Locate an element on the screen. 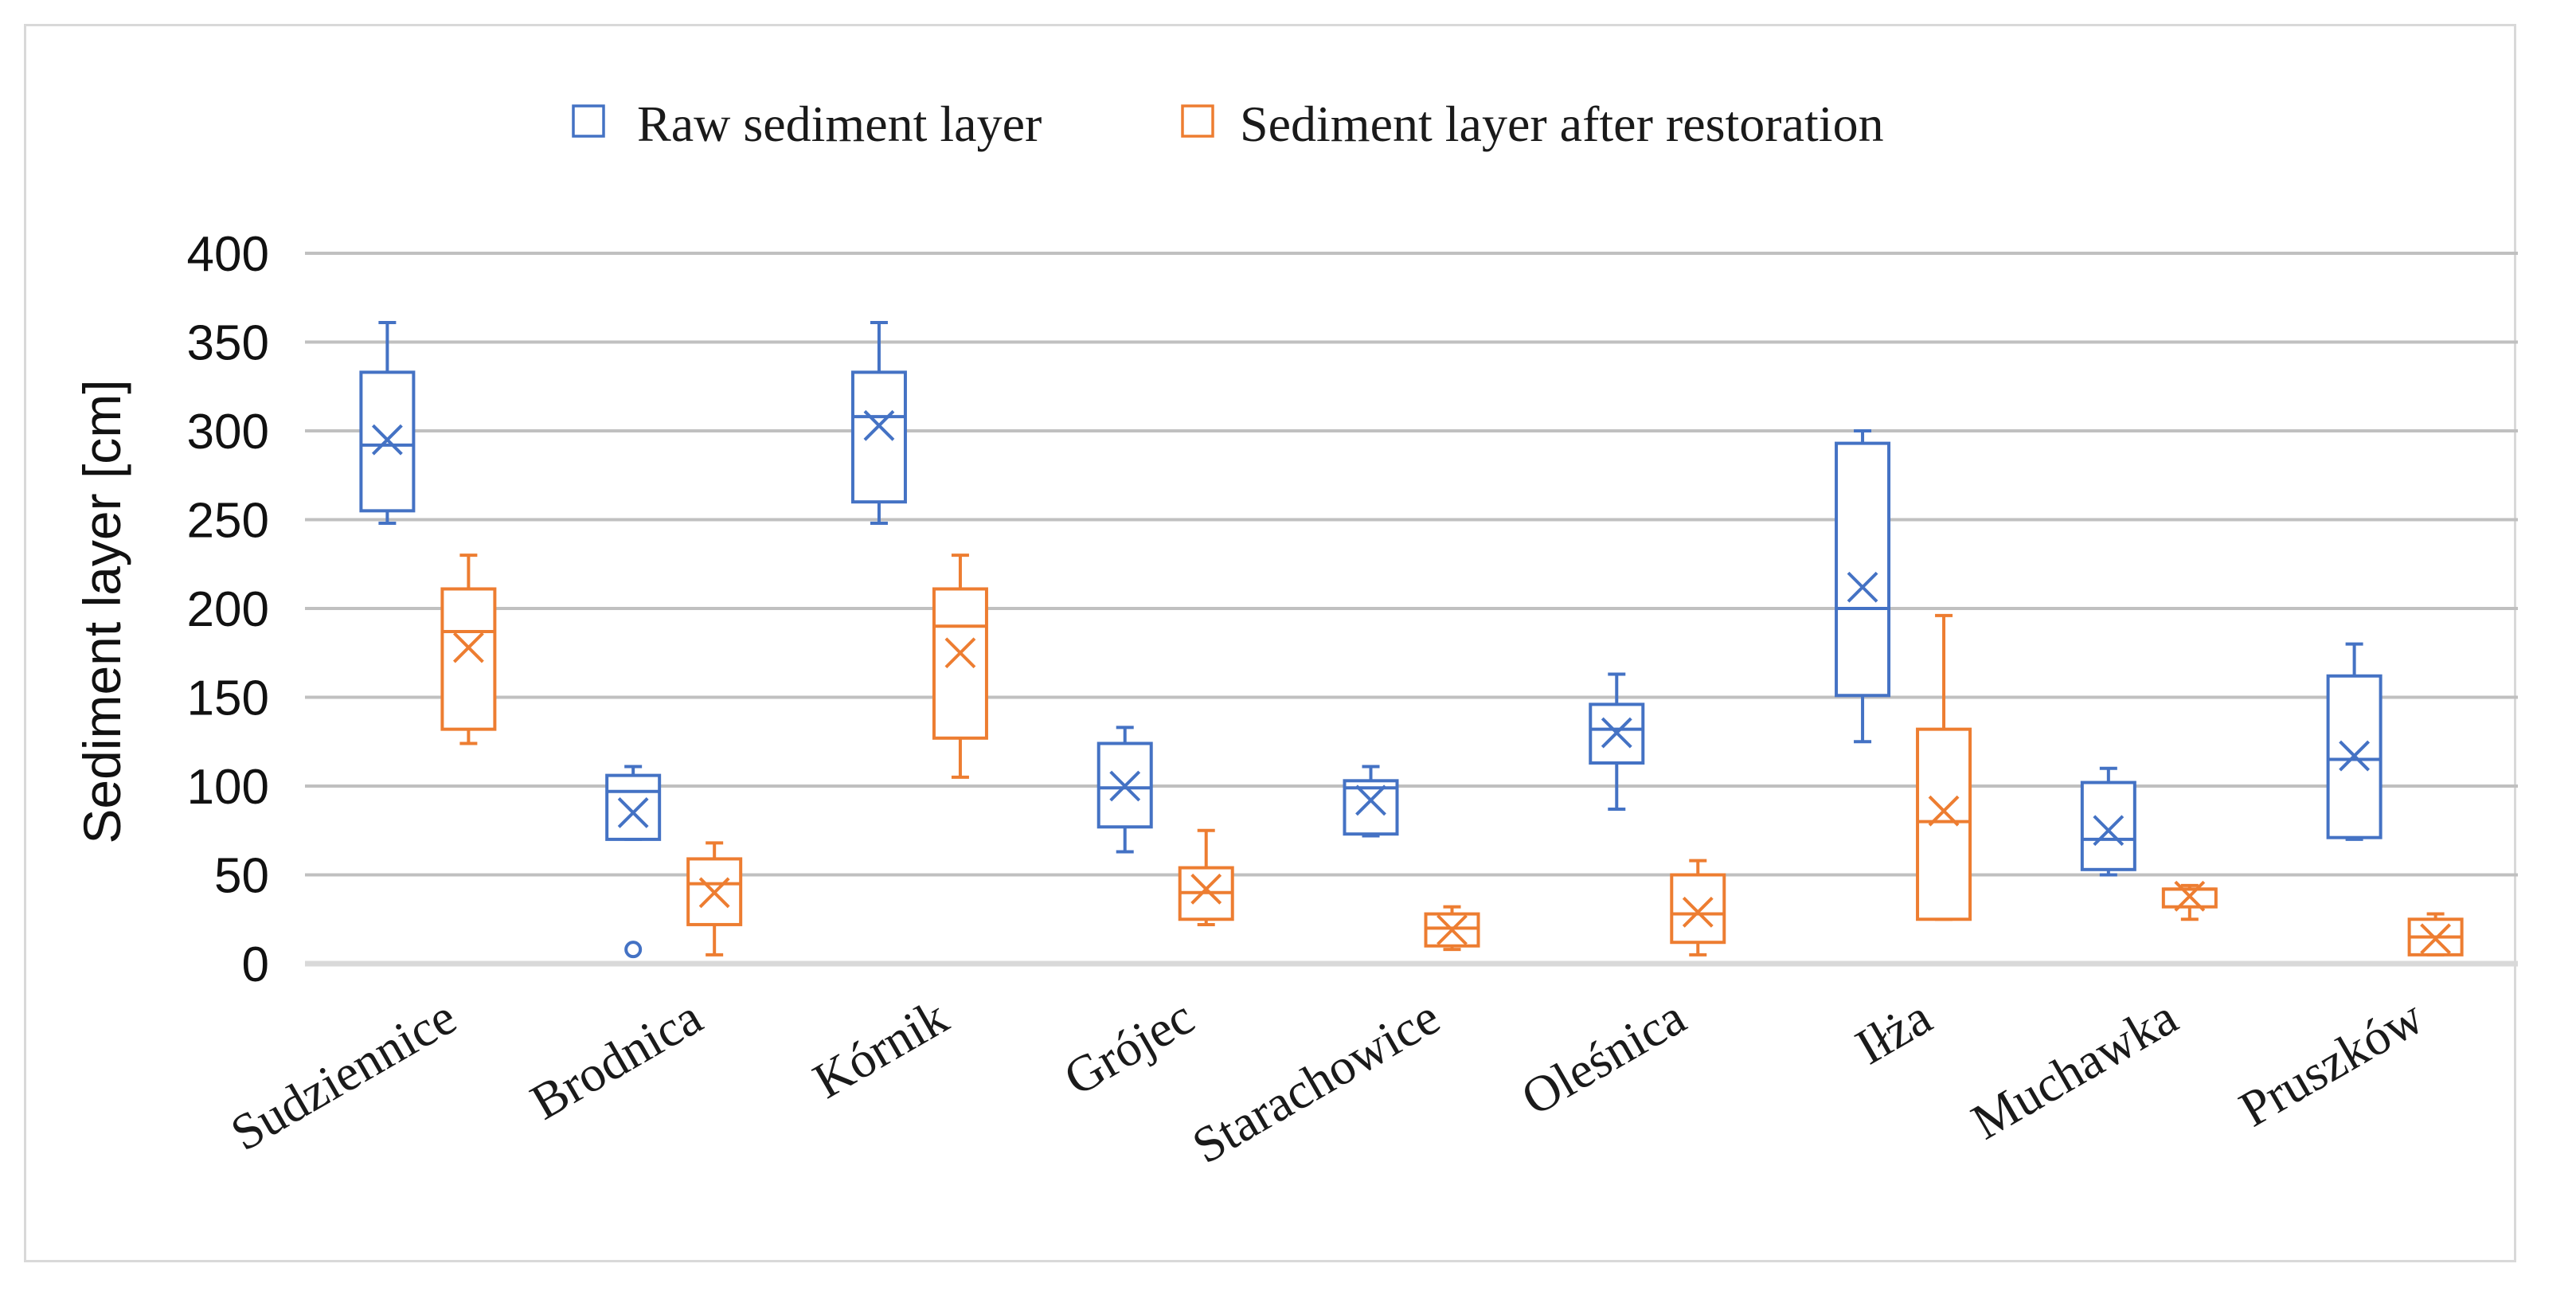 This screenshot has height=1291, width=2576. y-axis-title: Sediment layer [cm] is located at coordinates (102, 611).